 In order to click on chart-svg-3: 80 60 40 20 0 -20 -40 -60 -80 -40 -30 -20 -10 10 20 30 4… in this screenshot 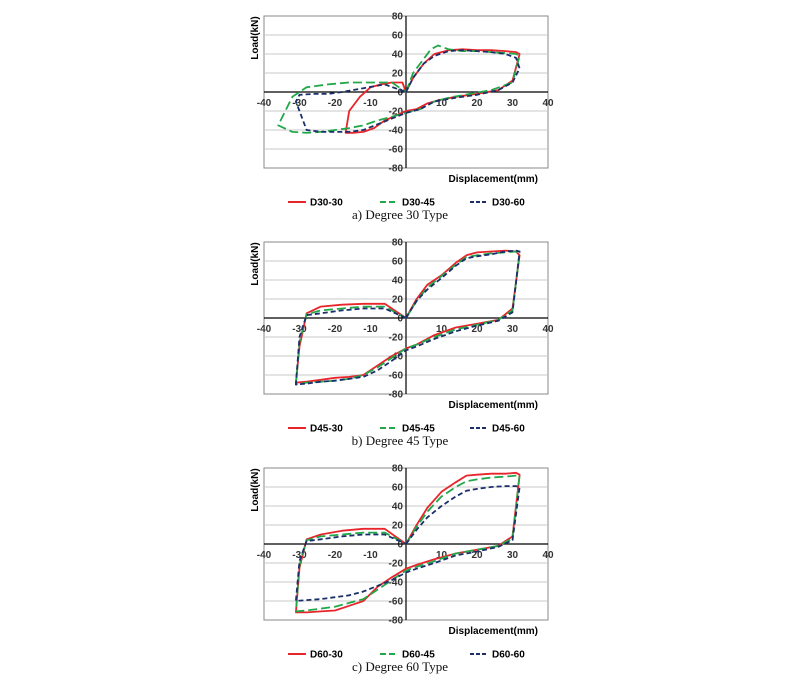, I will do `click(402, 562)`.